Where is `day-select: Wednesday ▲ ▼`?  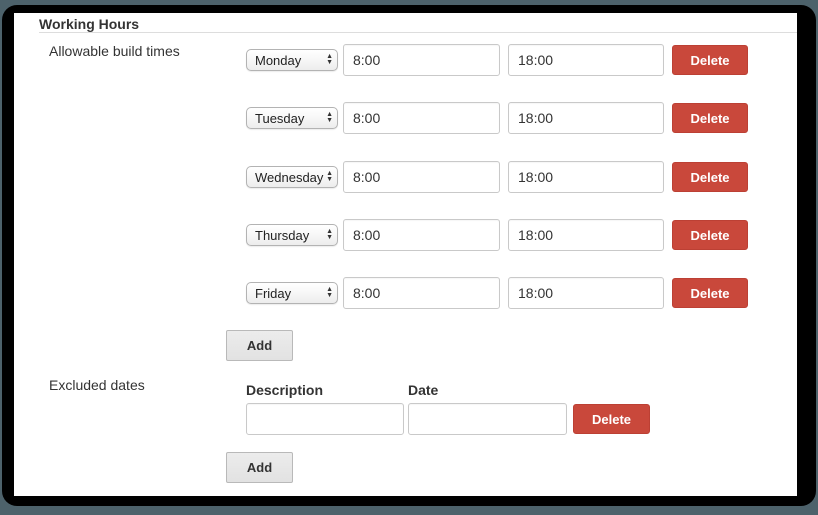 day-select: Wednesday ▲ ▼ is located at coordinates (292, 177).